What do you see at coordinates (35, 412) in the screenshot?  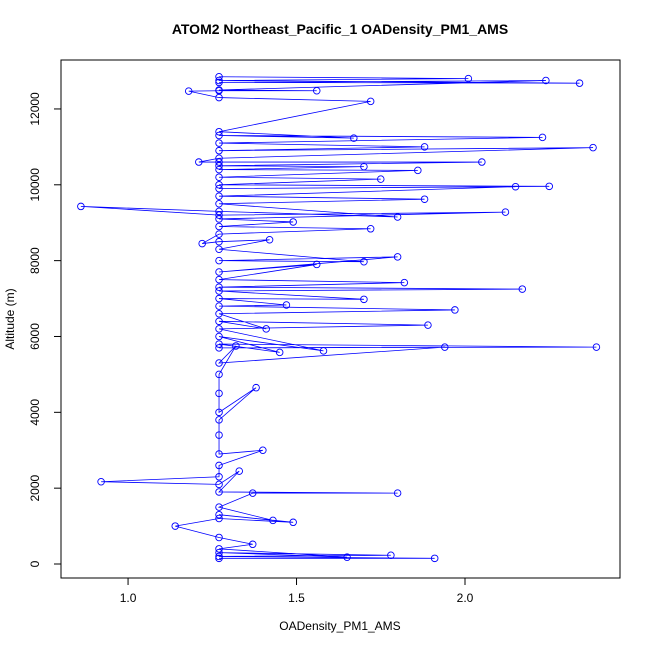 I see `y-tick-label: 4000` at bounding box center [35, 412].